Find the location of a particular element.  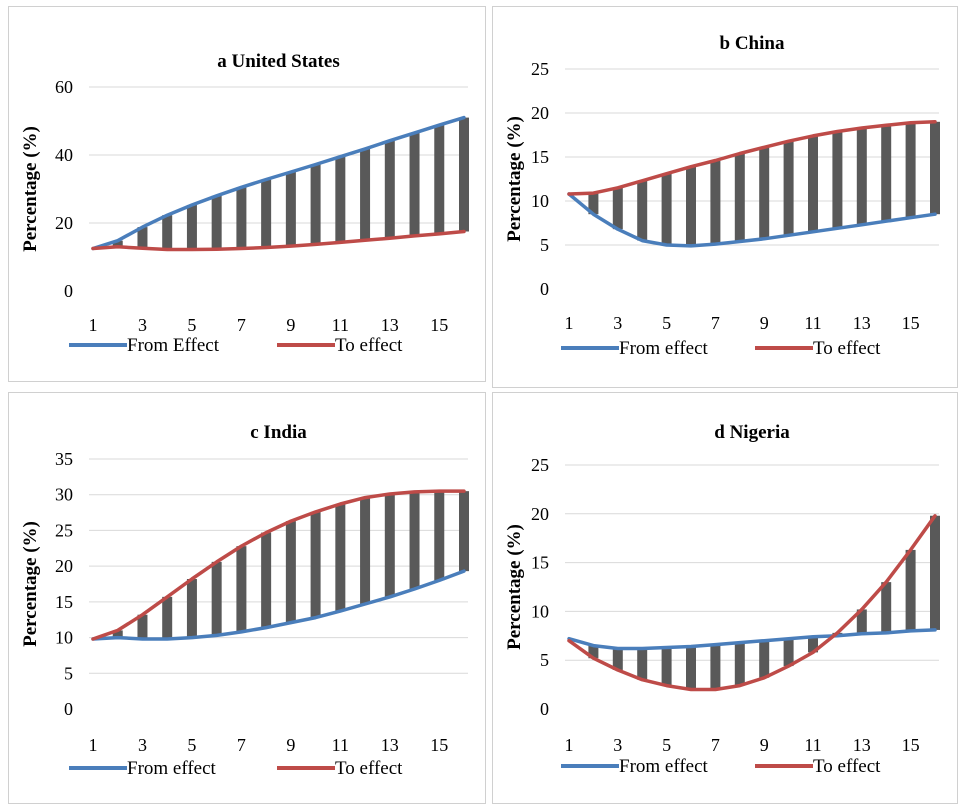

chart-title: a United States is located at coordinates (278, 61).